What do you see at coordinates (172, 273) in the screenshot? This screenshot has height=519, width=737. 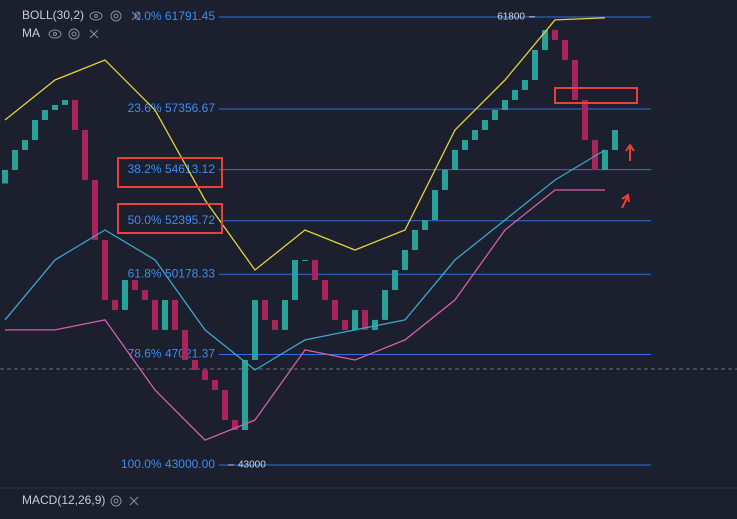 I see `fib-label: 61.8% 50178.33` at bounding box center [172, 273].